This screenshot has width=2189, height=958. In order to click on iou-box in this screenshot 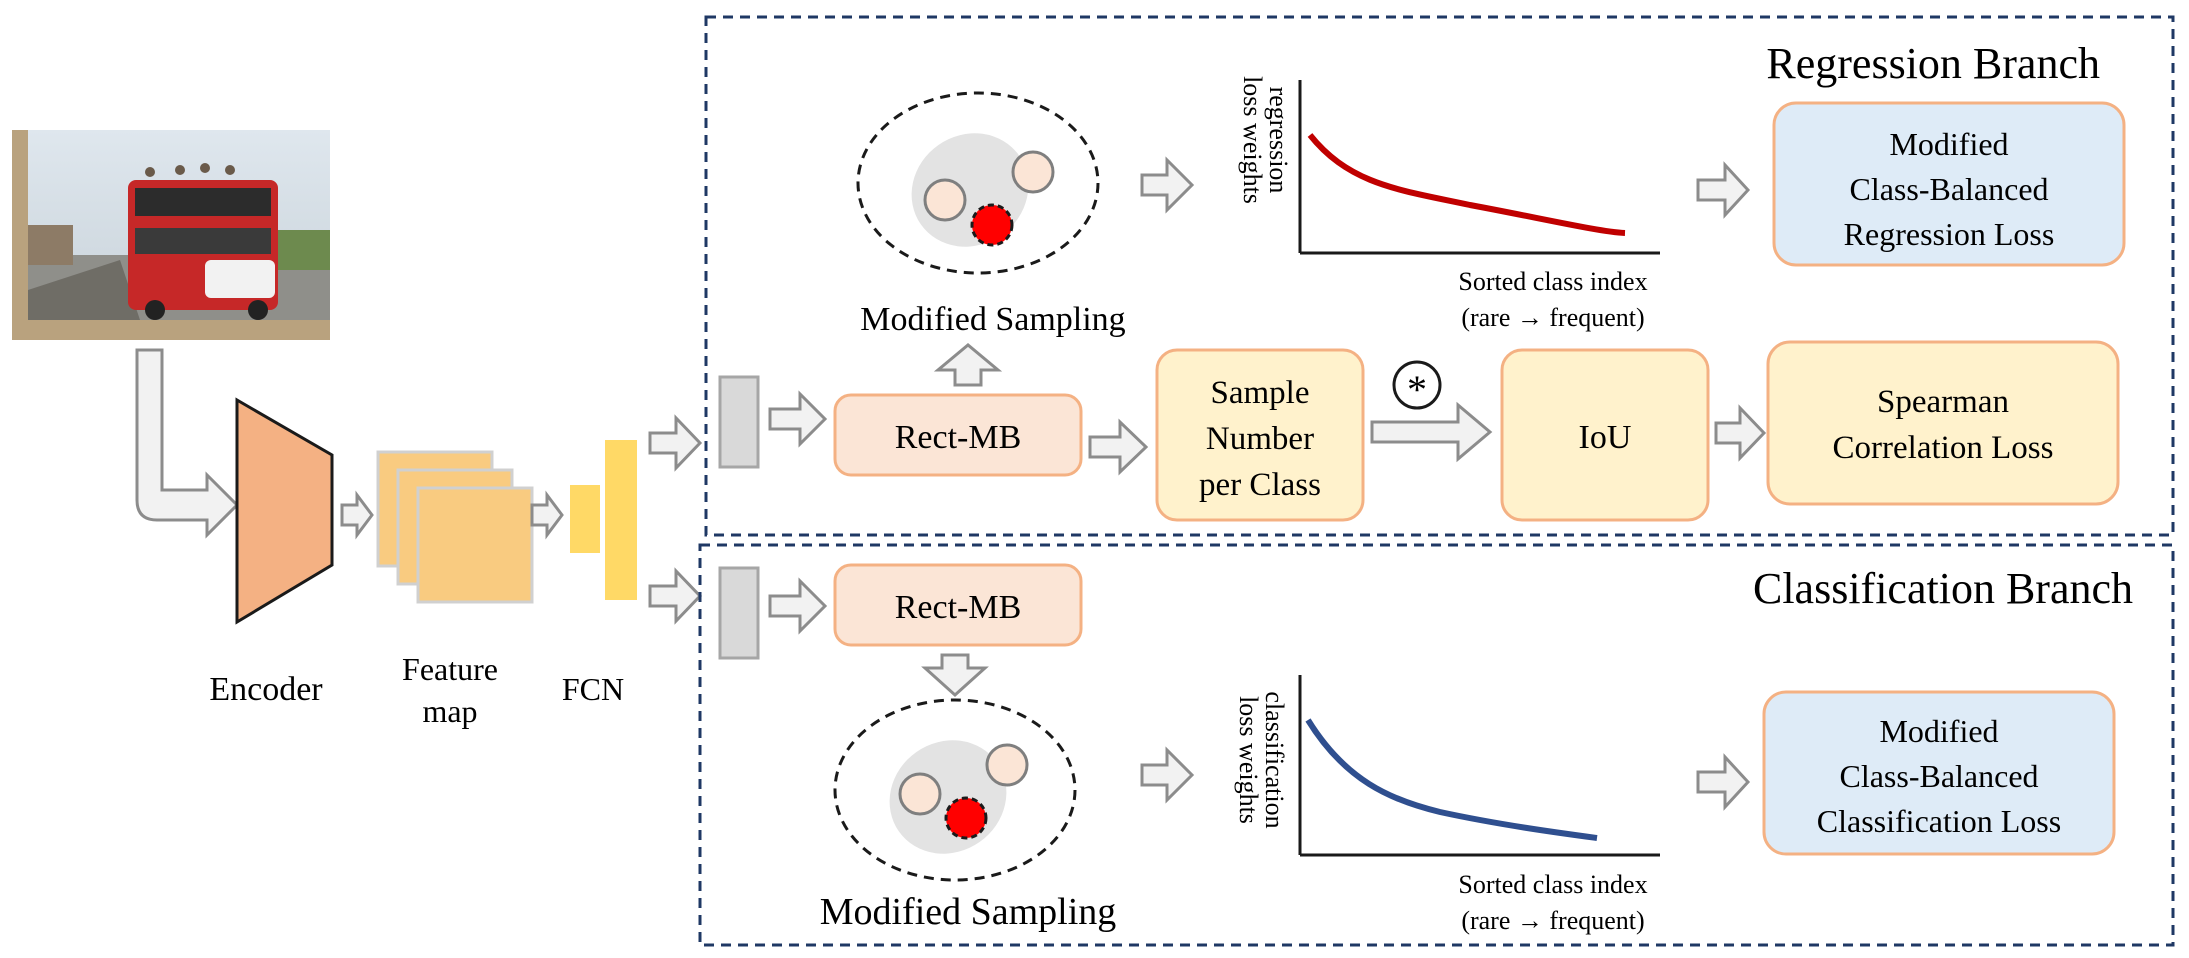, I will do `click(1605, 435)`.